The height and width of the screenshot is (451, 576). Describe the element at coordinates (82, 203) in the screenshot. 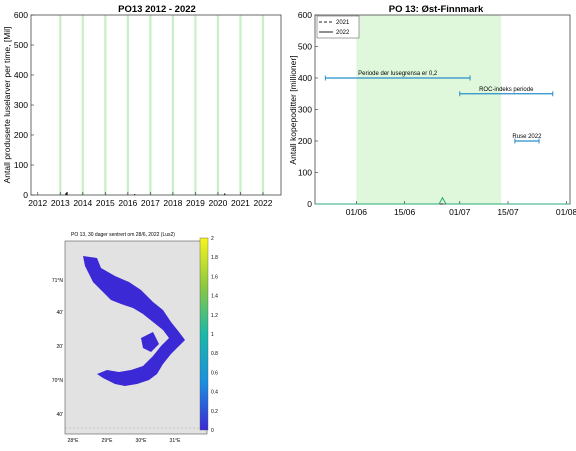

I see `chart1-xtick-label: 2014` at that location.